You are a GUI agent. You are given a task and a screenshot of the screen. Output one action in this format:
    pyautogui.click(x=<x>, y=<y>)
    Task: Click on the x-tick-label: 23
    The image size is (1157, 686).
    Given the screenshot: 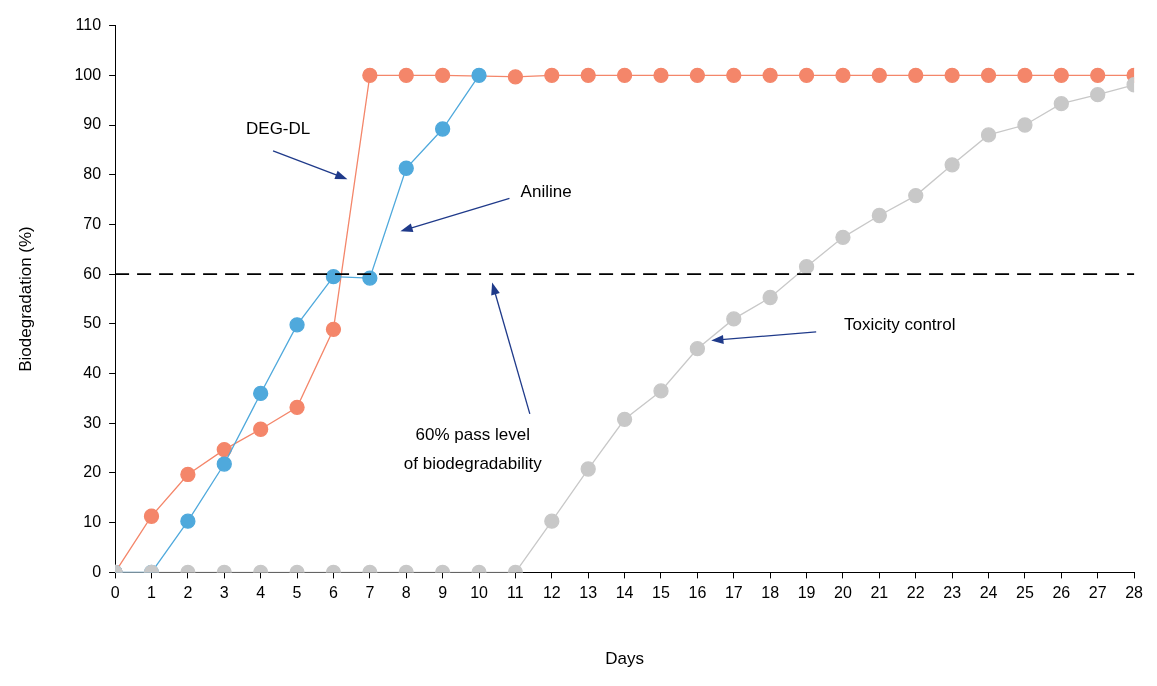 What is the action you would take?
    pyautogui.click(x=952, y=593)
    